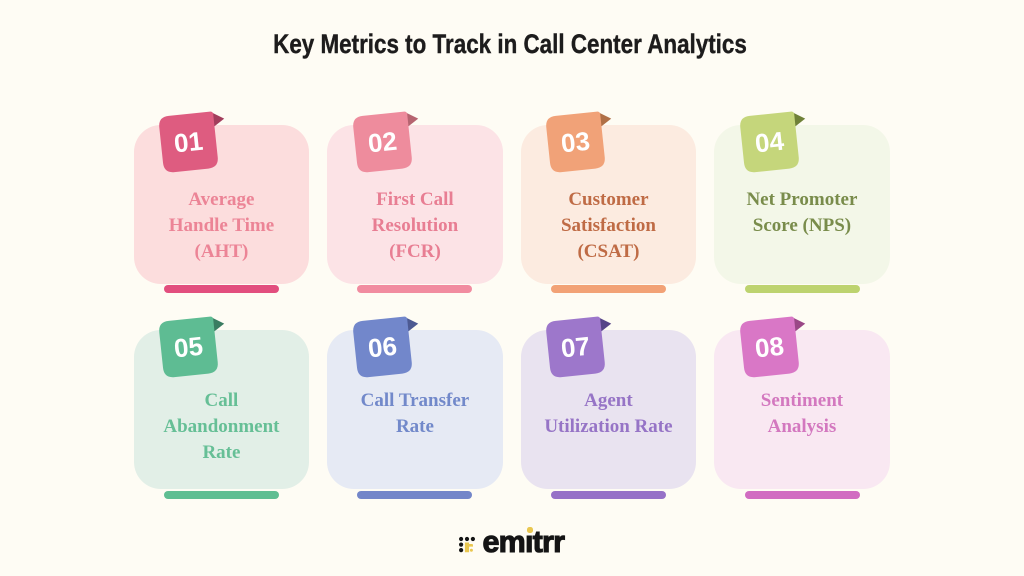 The height and width of the screenshot is (576, 1024). Describe the element at coordinates (382, 142) in the screenshot. I see `svg-text: 02` at that location.